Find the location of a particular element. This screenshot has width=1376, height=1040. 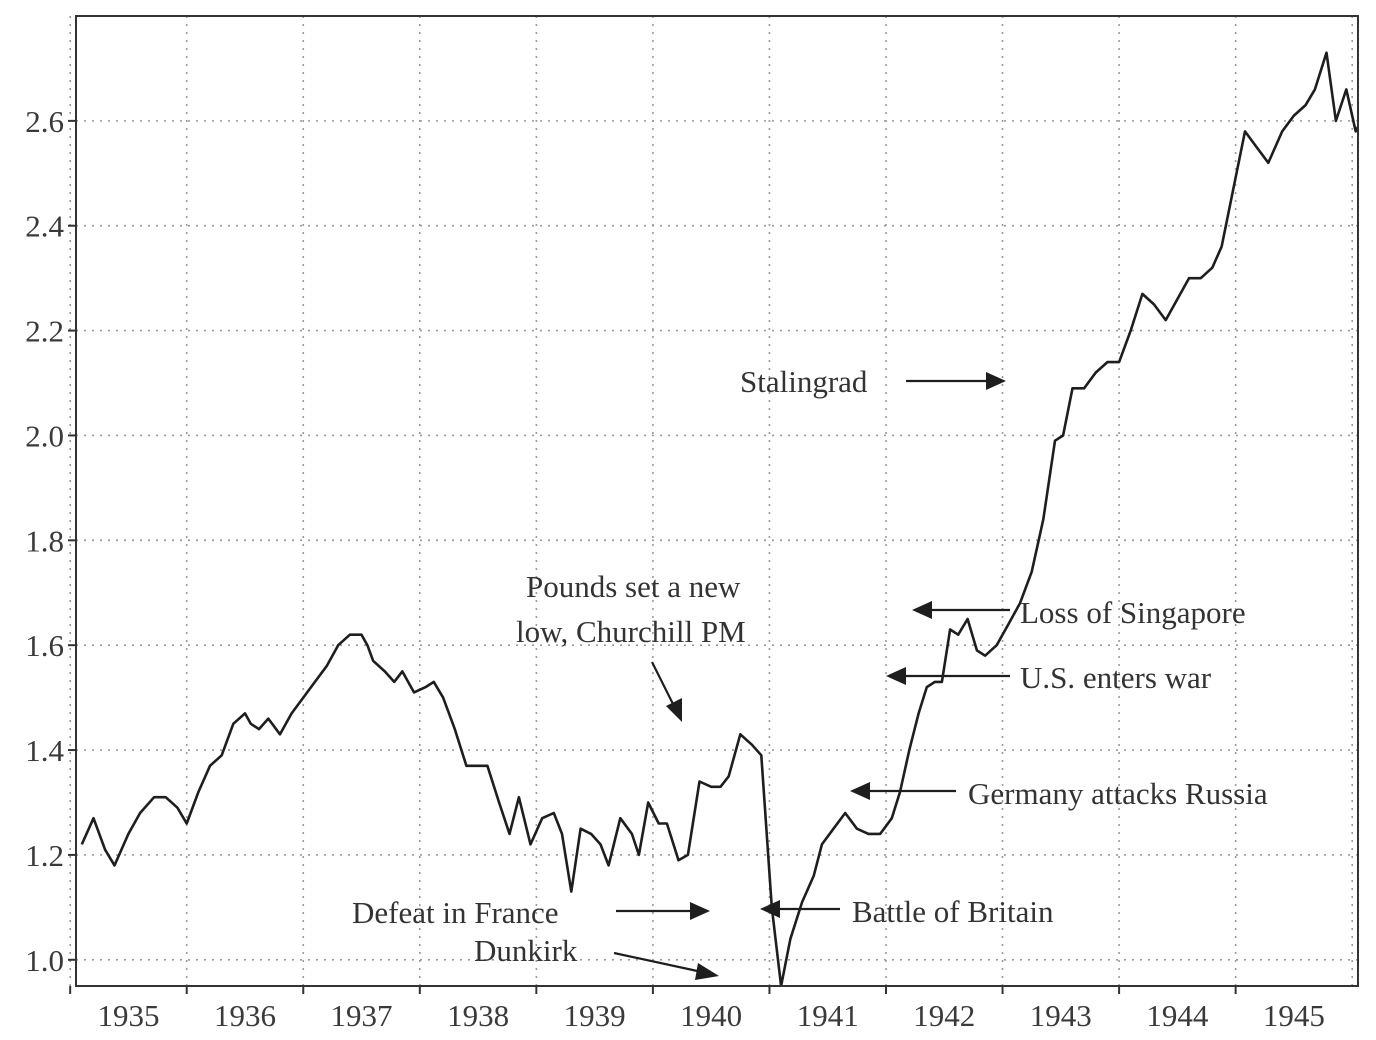

y-tick-label: 1.4 is located at coordinates (44, 750).